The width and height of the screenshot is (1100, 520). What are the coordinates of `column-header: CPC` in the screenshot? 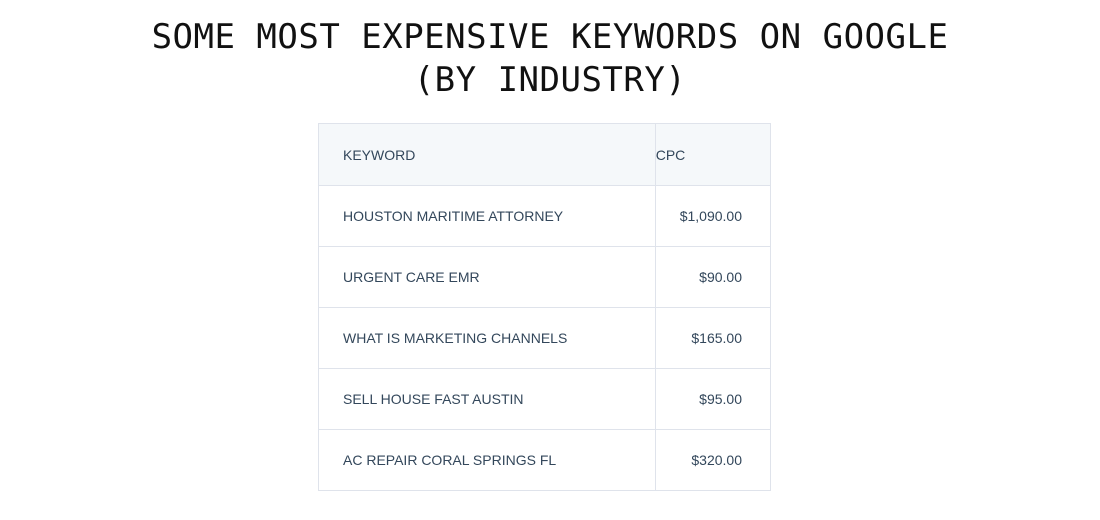 It's located at (713, 154).